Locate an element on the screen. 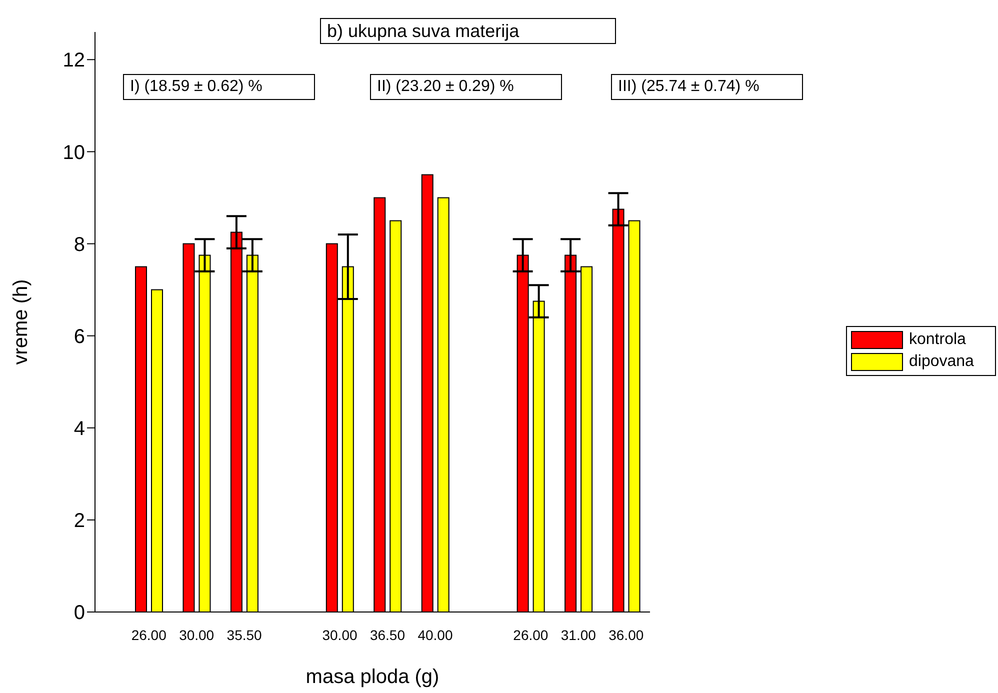 Image resolution: width=998 pixels, height=693 pixels. x-tick-label: 31.00 is located at coordinates (578, 634).